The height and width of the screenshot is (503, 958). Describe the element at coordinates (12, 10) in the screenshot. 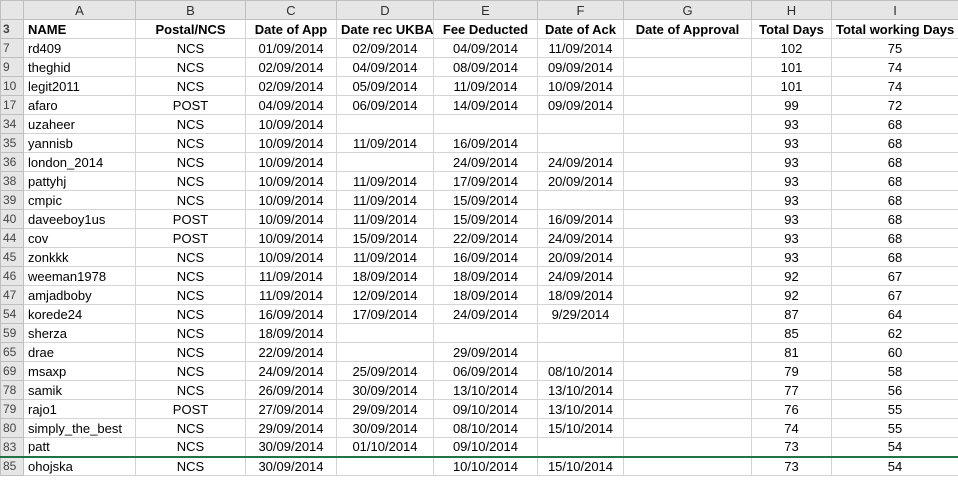

I see `select-all-corner` at that location.